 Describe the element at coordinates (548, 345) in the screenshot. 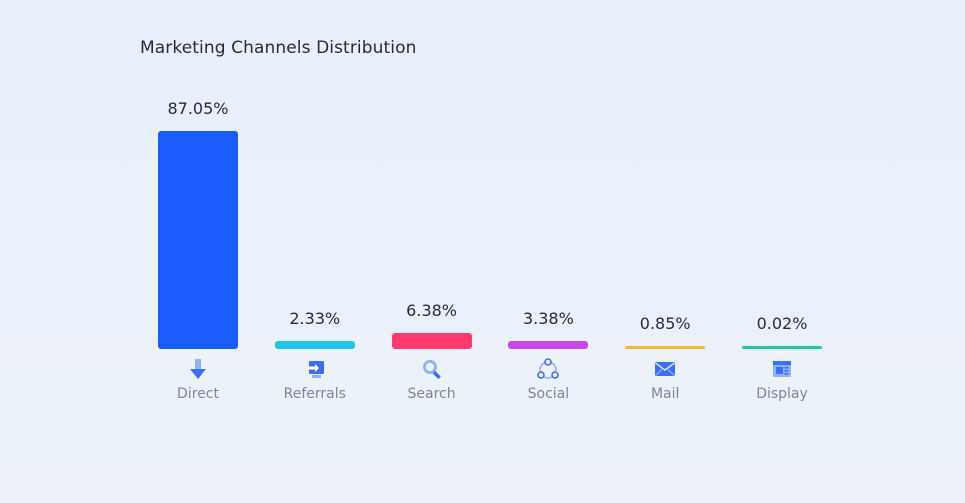

I see `bar-social` at that location.